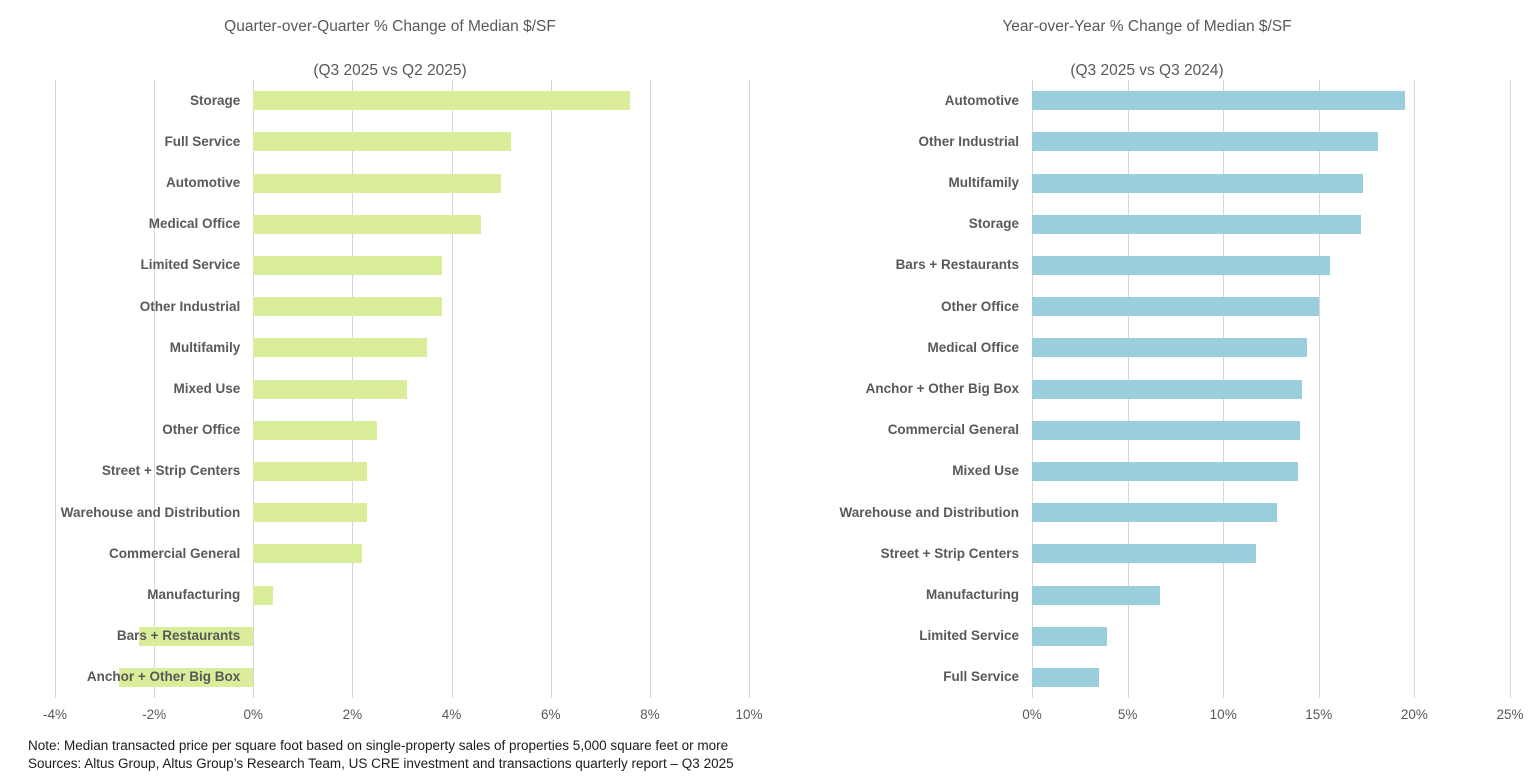  Describe the element at coordinates (390, 70) in the screenshot. I see `qoq-title-line2: (Q3 2025 vs Q2 2025)` at that location.